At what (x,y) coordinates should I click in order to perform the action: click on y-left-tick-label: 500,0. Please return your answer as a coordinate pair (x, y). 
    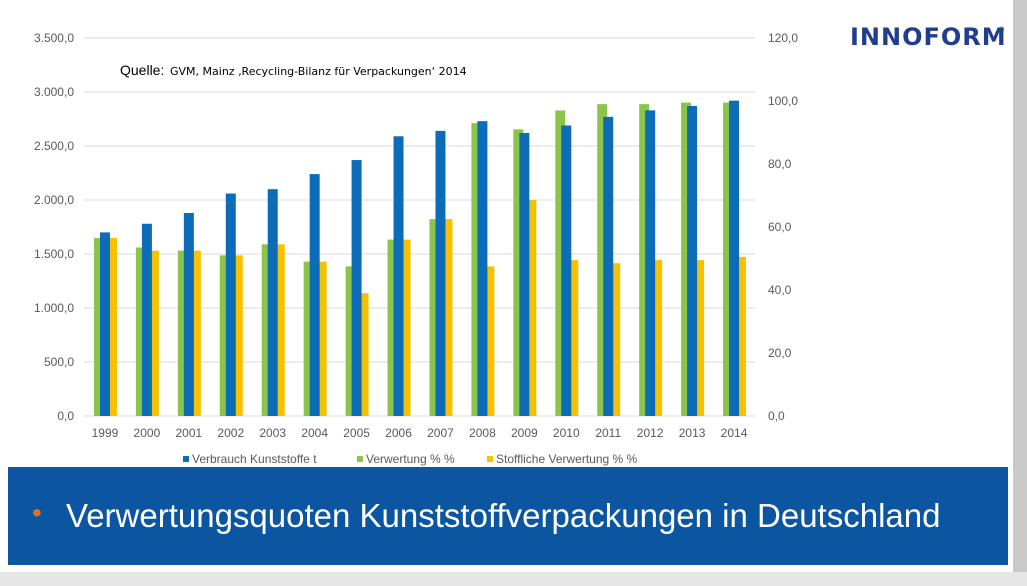
    Looking at the image, I should click on (59, 362).